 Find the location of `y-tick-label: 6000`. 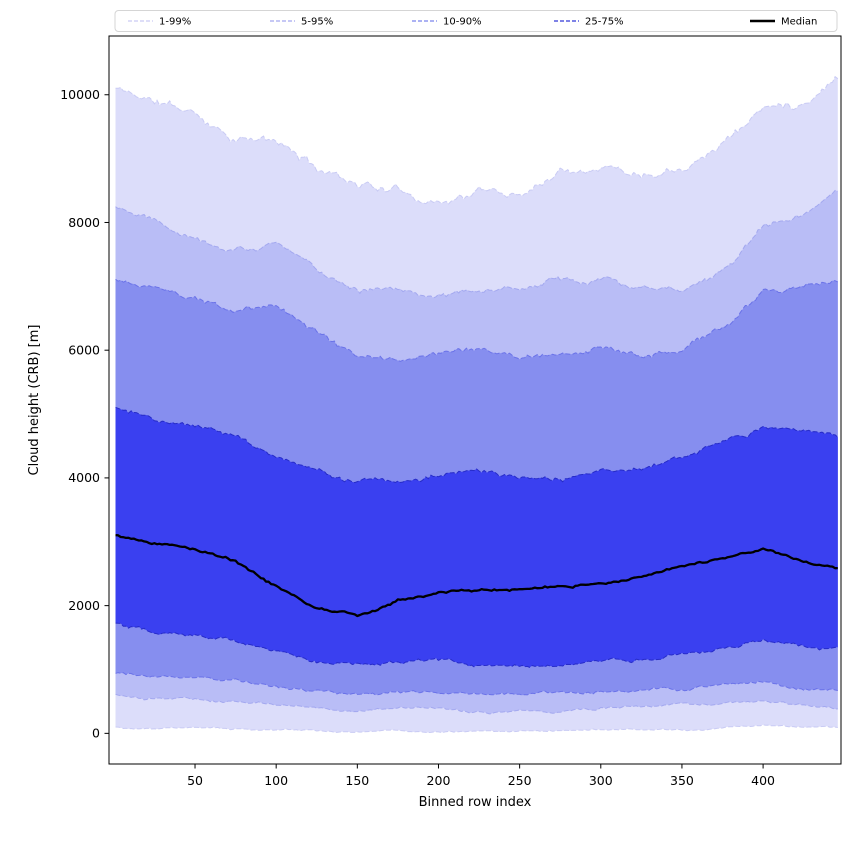

y-tick-label: 6000 is located at coordinates (84, 349).